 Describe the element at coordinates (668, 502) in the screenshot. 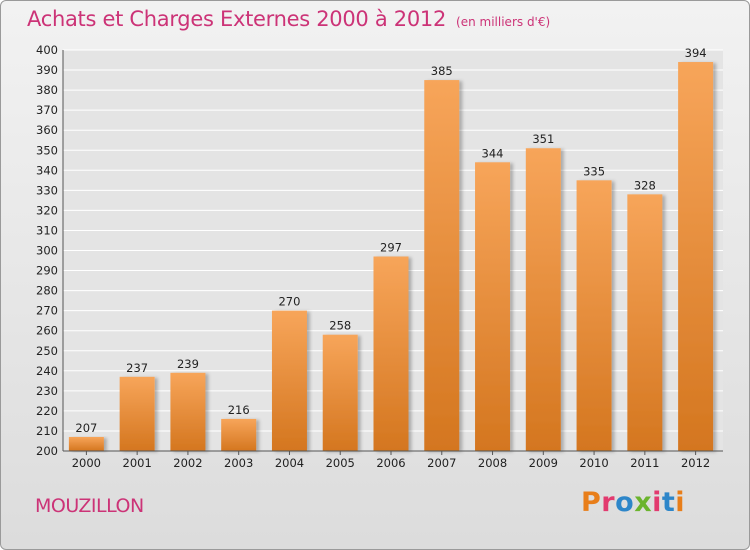

I see `logo-letter: t` at that location.